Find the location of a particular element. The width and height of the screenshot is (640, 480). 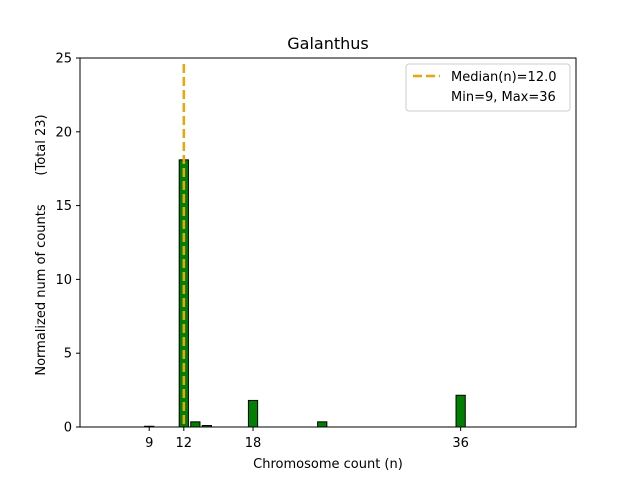

y-tick-label-15: 15 is located at coordinates (63, 206).